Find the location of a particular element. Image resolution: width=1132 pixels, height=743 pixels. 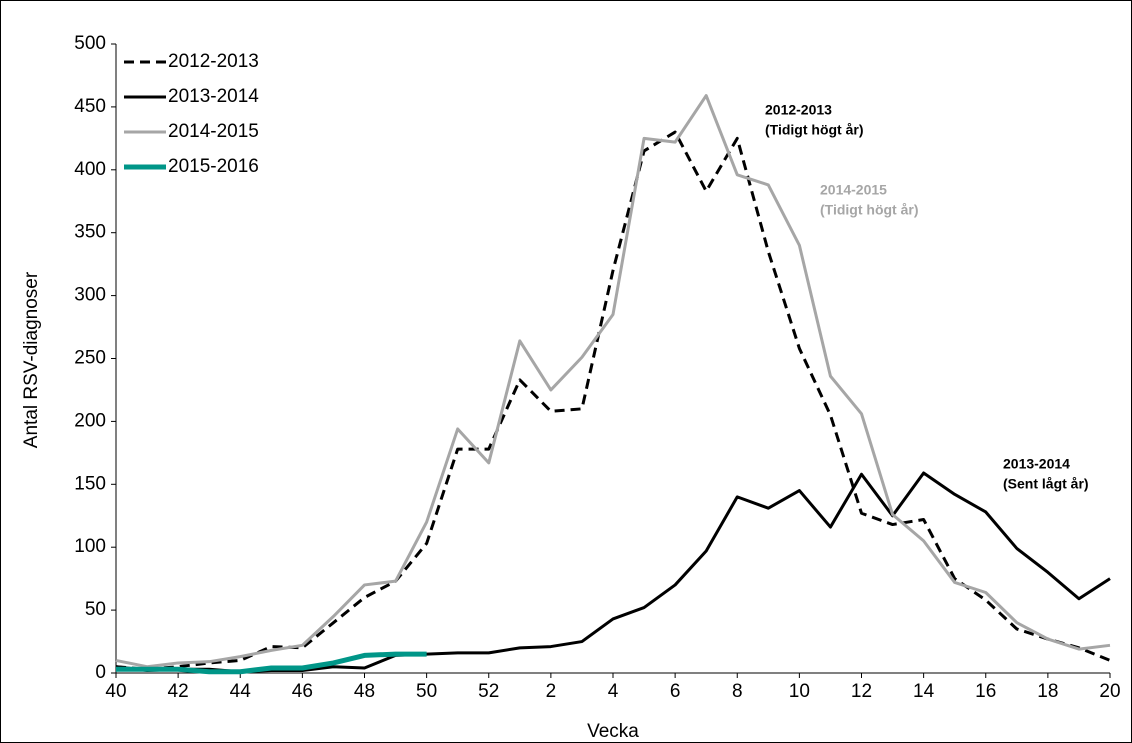

x-tick-label: 46 is located at coordinates (302, 691).